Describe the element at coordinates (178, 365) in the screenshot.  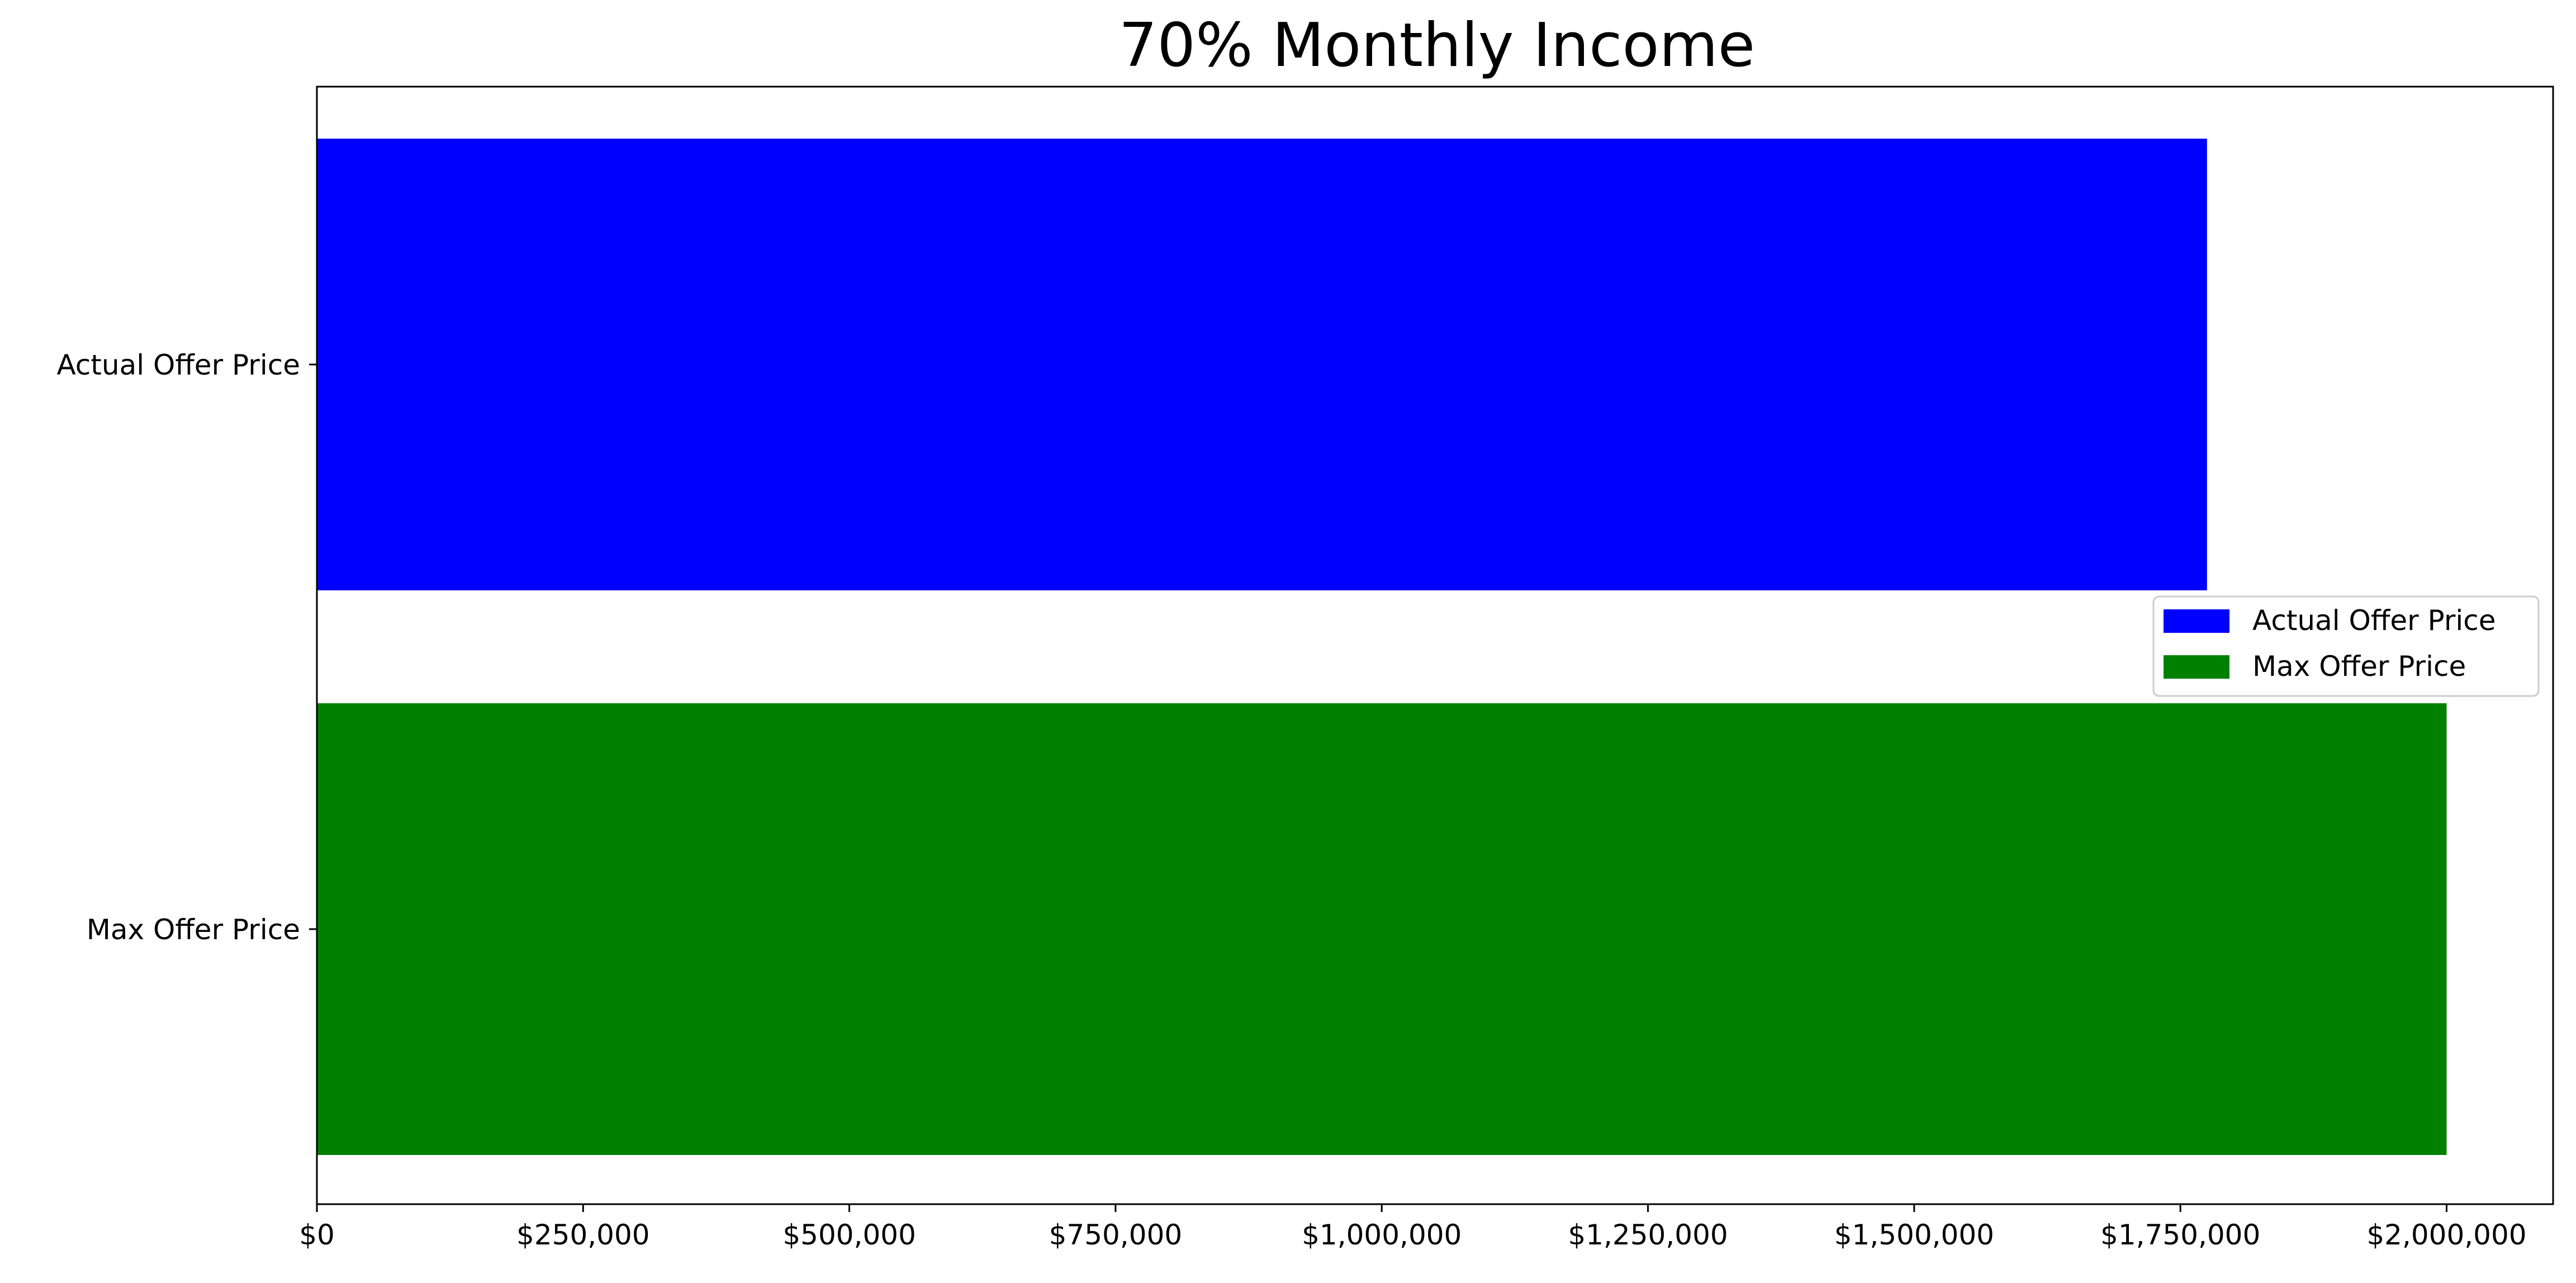
I see `y-tick-label-actual-offer-price: Actual Offer Price` at that location.